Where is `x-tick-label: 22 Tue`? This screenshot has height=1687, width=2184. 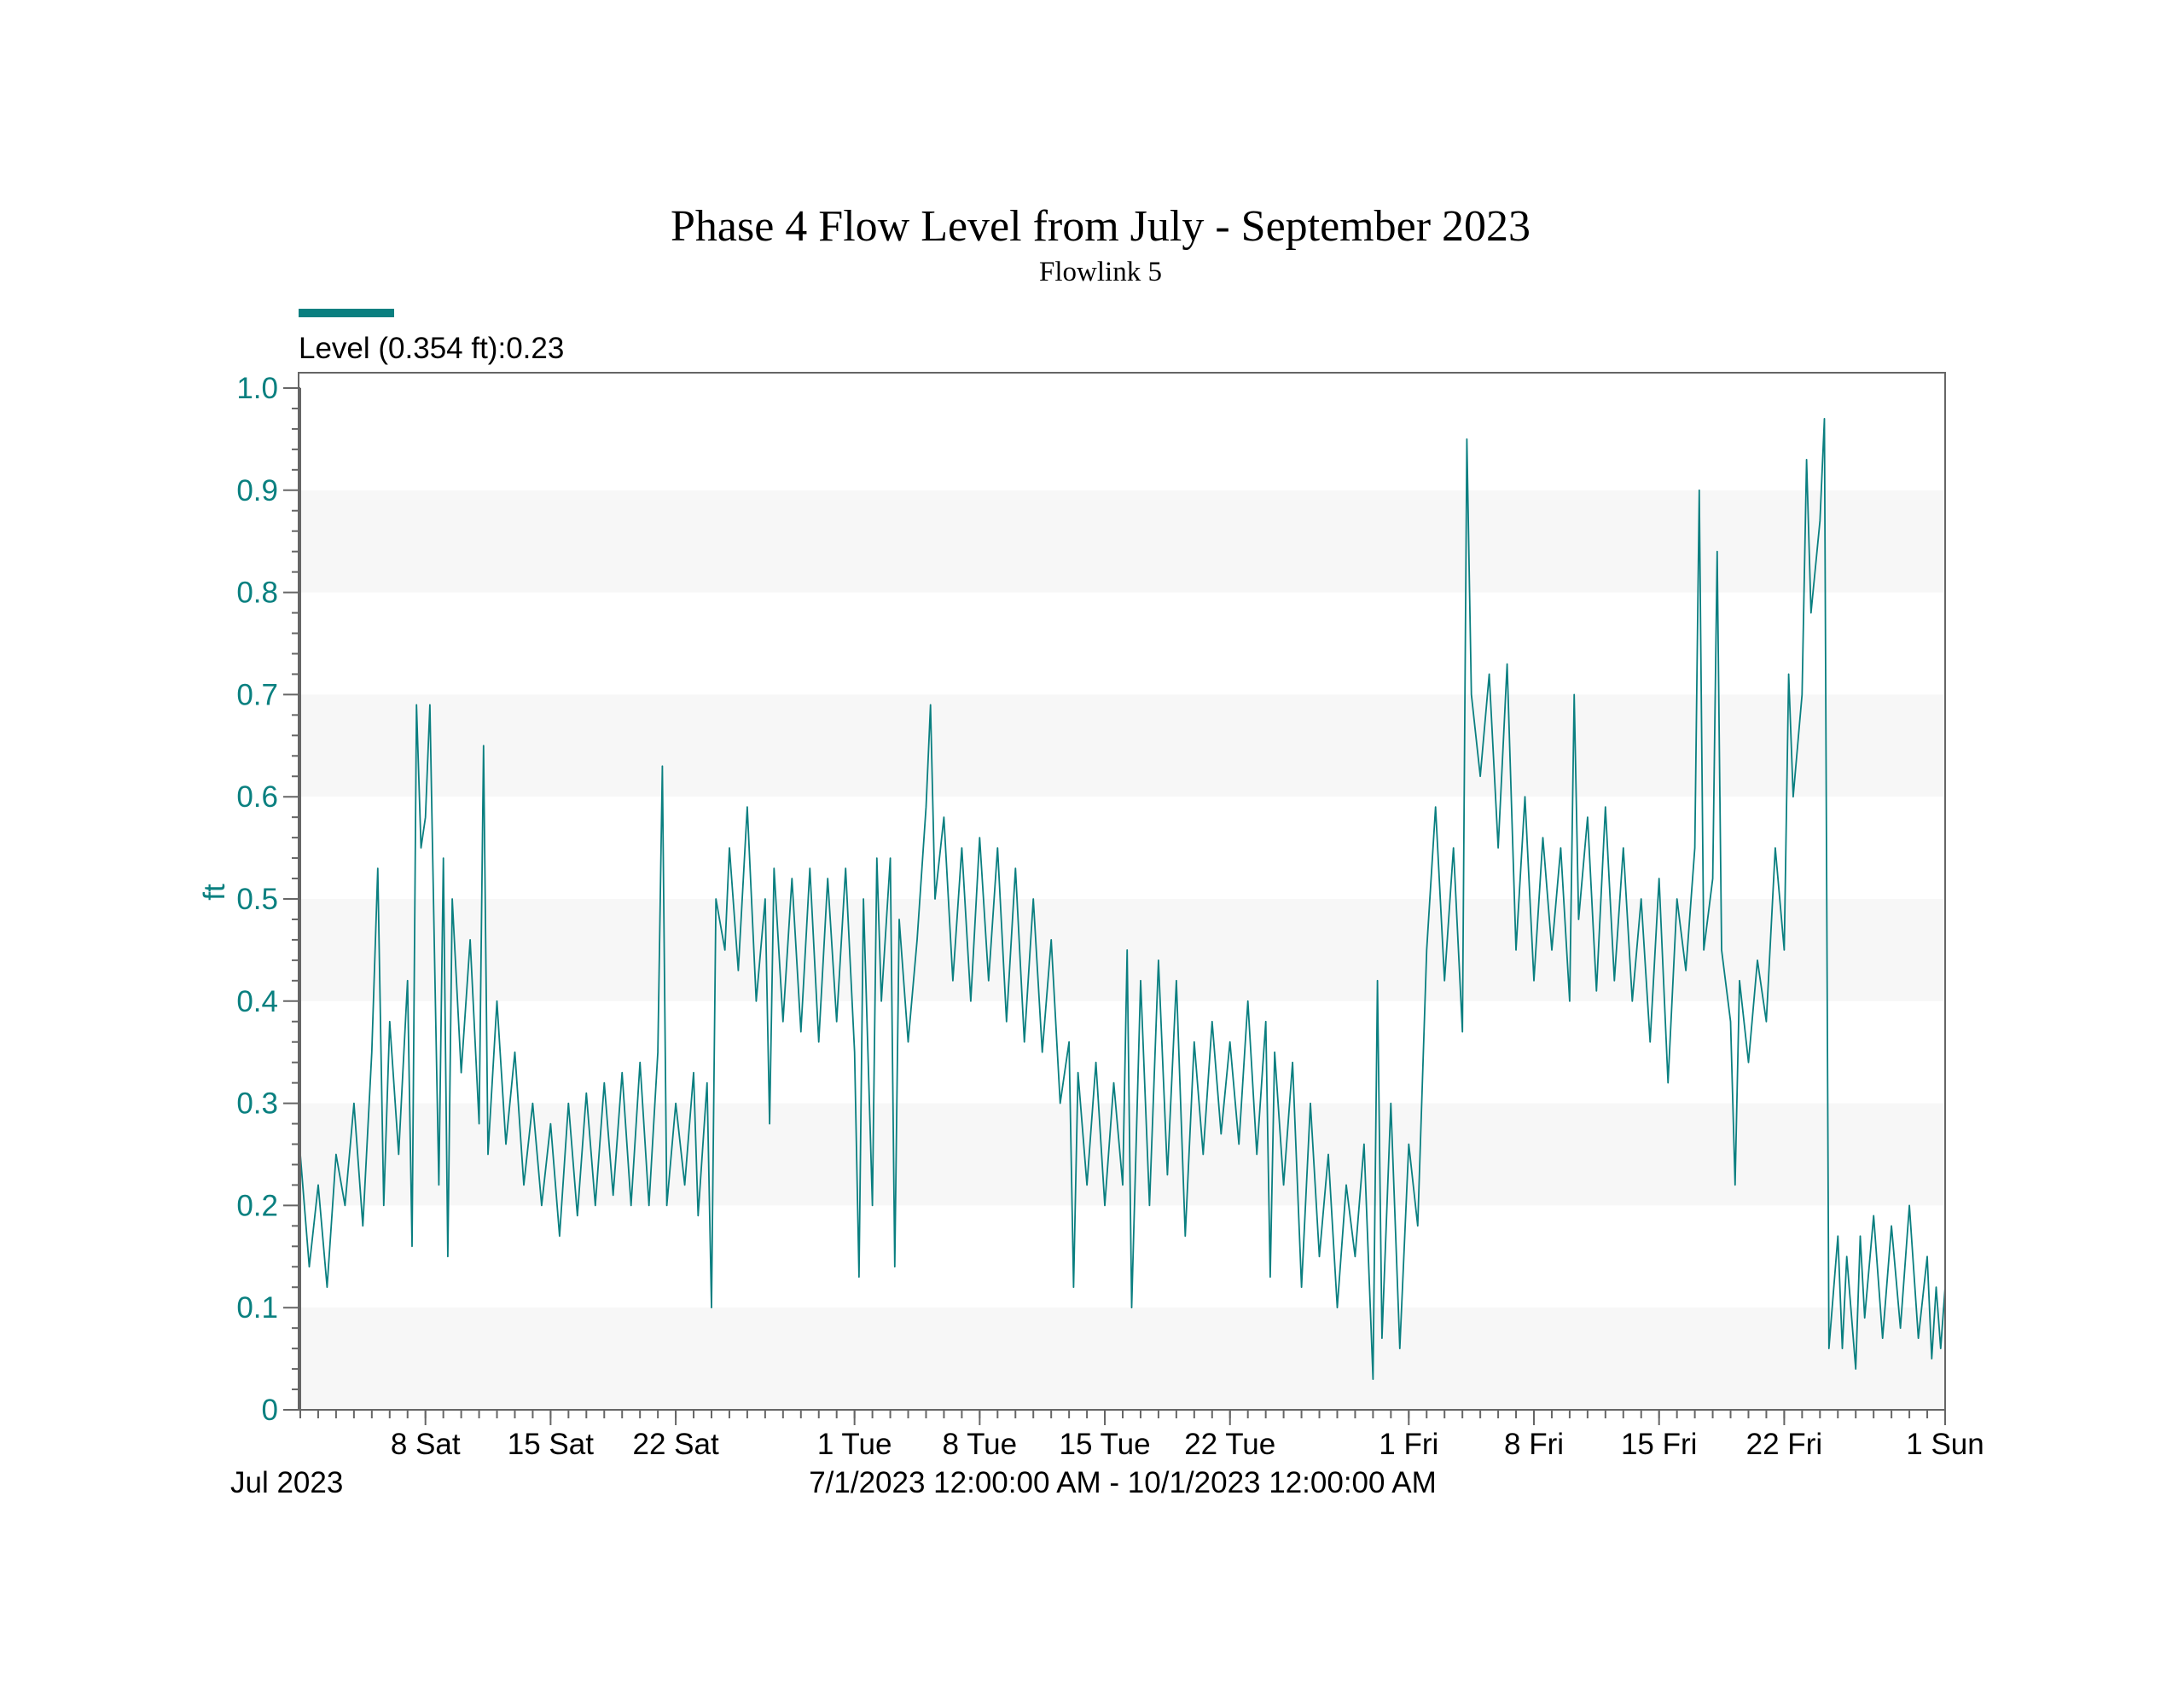
x-tick-label: 22 Tue is located at coordinates (1229, 1445).